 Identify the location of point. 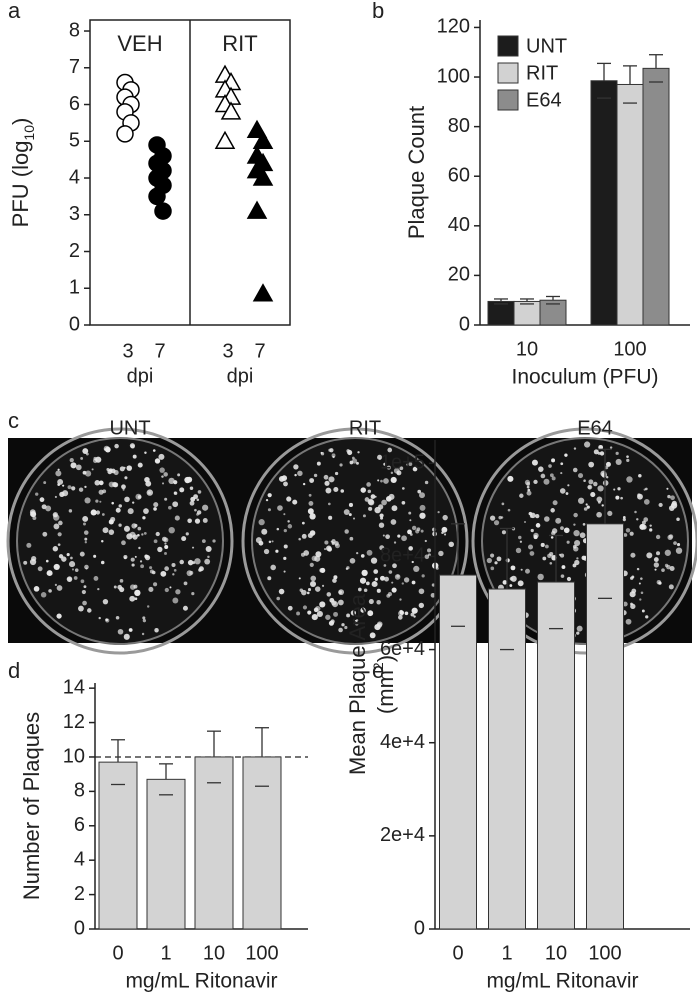
(125, 134).